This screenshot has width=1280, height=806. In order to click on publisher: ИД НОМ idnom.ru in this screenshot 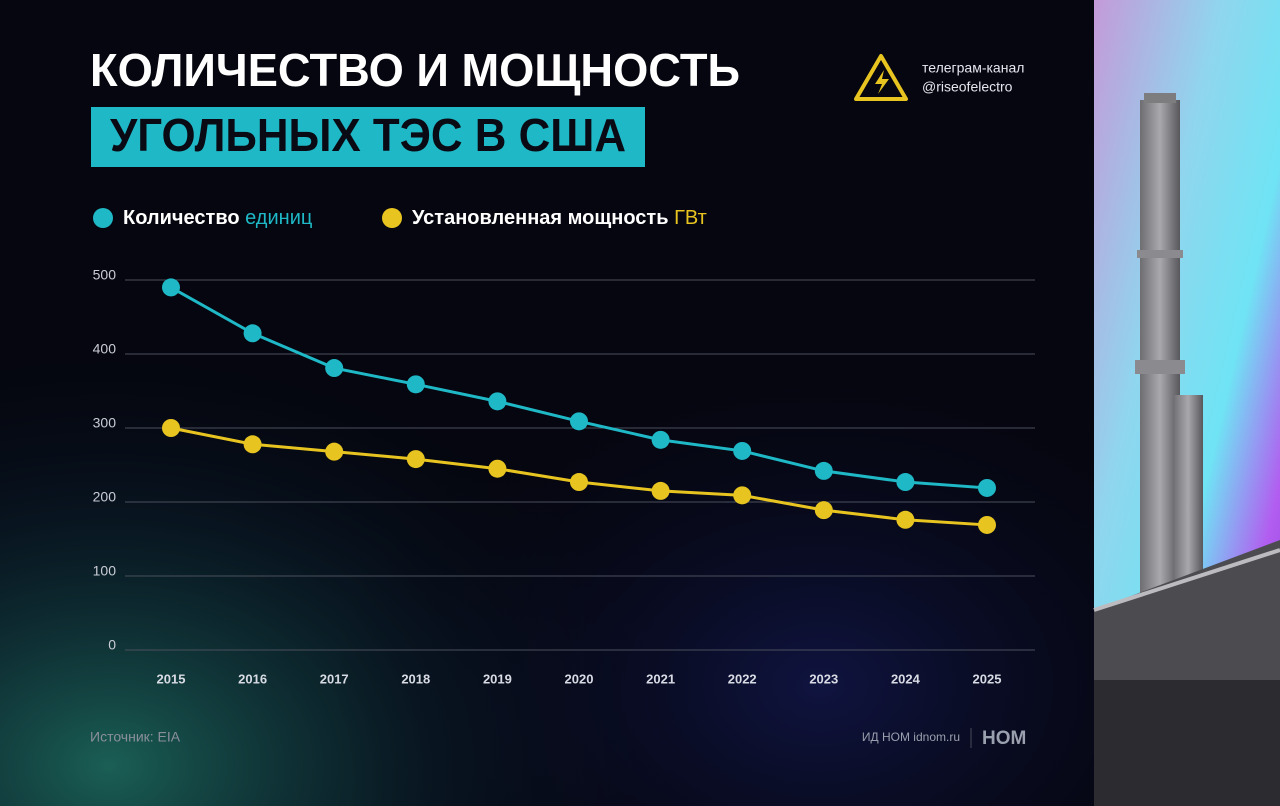, I will do `click(911, 737)`.